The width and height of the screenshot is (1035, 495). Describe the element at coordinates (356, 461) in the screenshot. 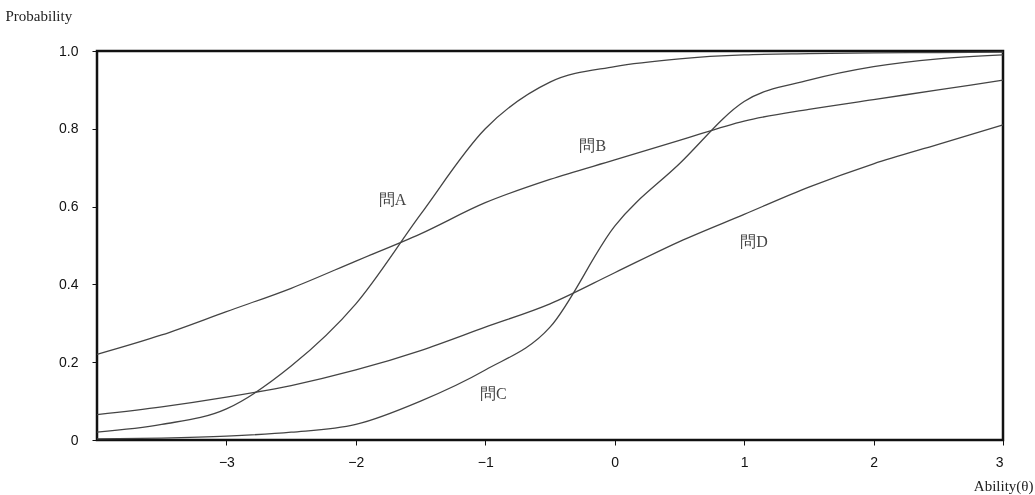

I see `x-tick-label: −2` at that location.